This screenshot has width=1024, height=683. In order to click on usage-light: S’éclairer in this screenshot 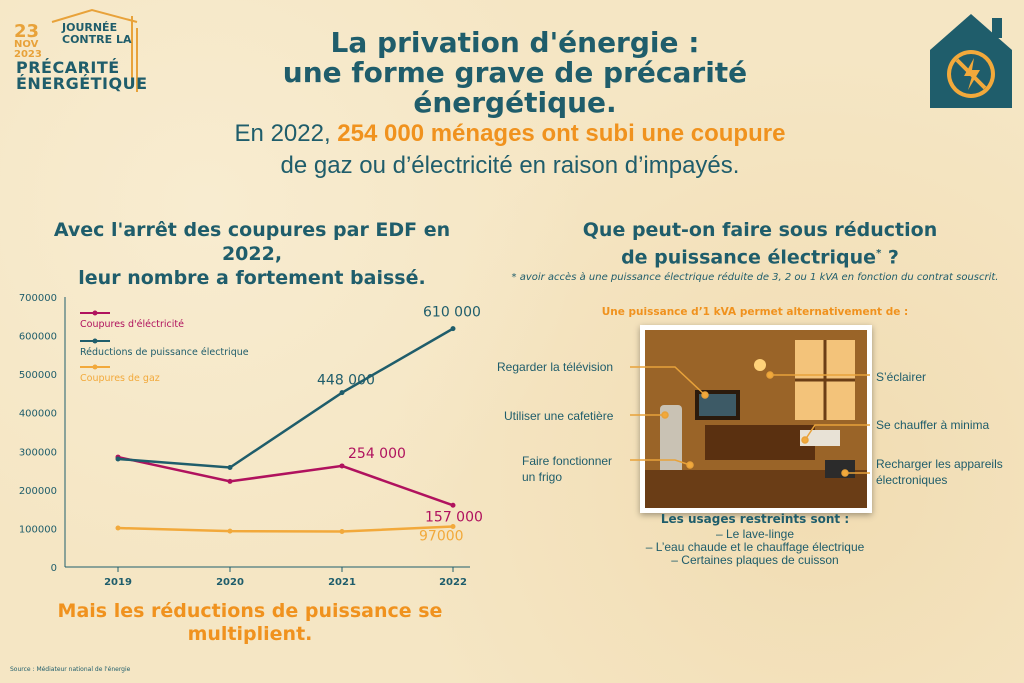, I will do `click(901, 377)`.